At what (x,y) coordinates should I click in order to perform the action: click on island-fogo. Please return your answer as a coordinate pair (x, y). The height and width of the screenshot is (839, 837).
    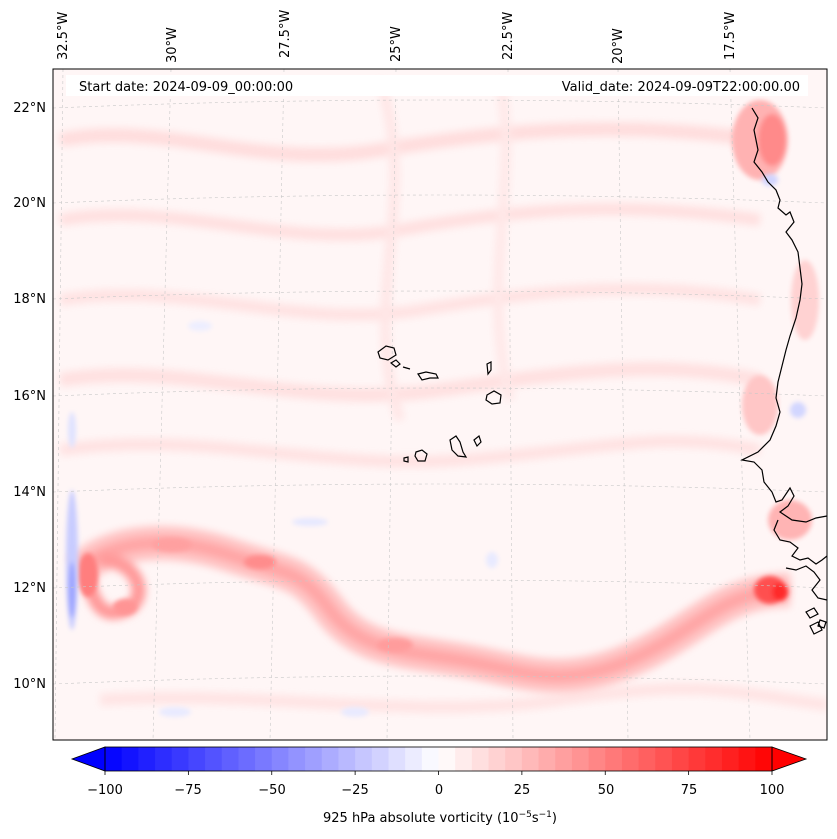
    Looking at the image, I should click on (421, 455).